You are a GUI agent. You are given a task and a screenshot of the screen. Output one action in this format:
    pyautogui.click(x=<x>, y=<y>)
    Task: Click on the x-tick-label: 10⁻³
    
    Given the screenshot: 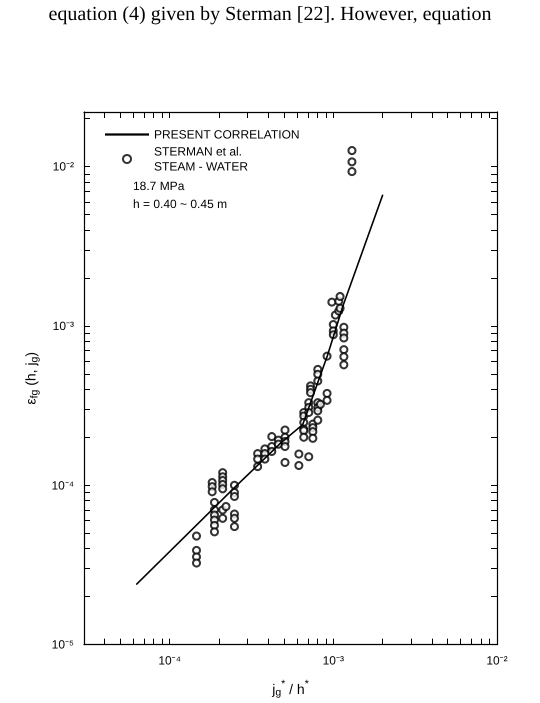 What is the action you would take?
    pyautogui.click(x=333, y=661)
    